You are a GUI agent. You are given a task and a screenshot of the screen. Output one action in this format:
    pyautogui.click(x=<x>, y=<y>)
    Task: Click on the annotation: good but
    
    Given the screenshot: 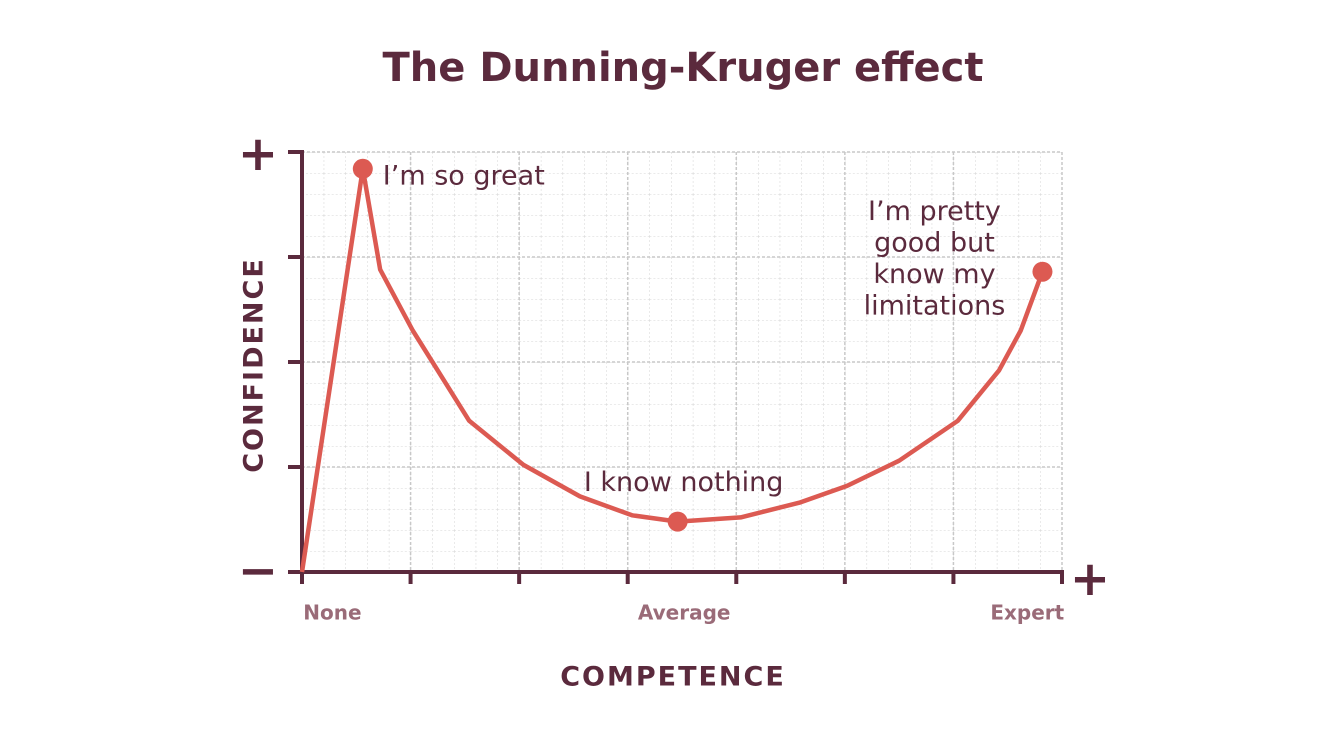 What is the action you would take?
    pyautogui.click(x=934, y=243)
    